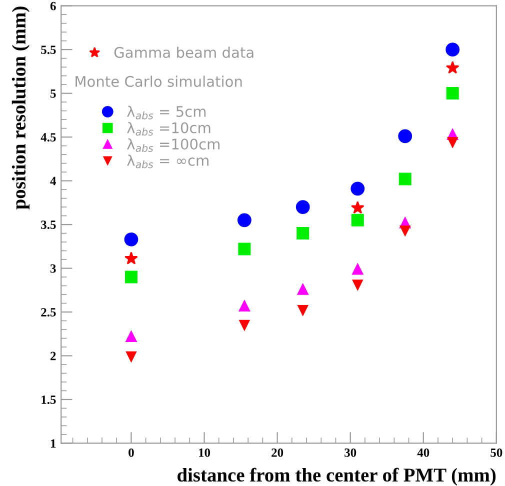 The height and width of the screenshot is (486, 505). Describe the element at coordinates (131, 452) in the screenshot. I see `x-tick-label: 0` at that location.